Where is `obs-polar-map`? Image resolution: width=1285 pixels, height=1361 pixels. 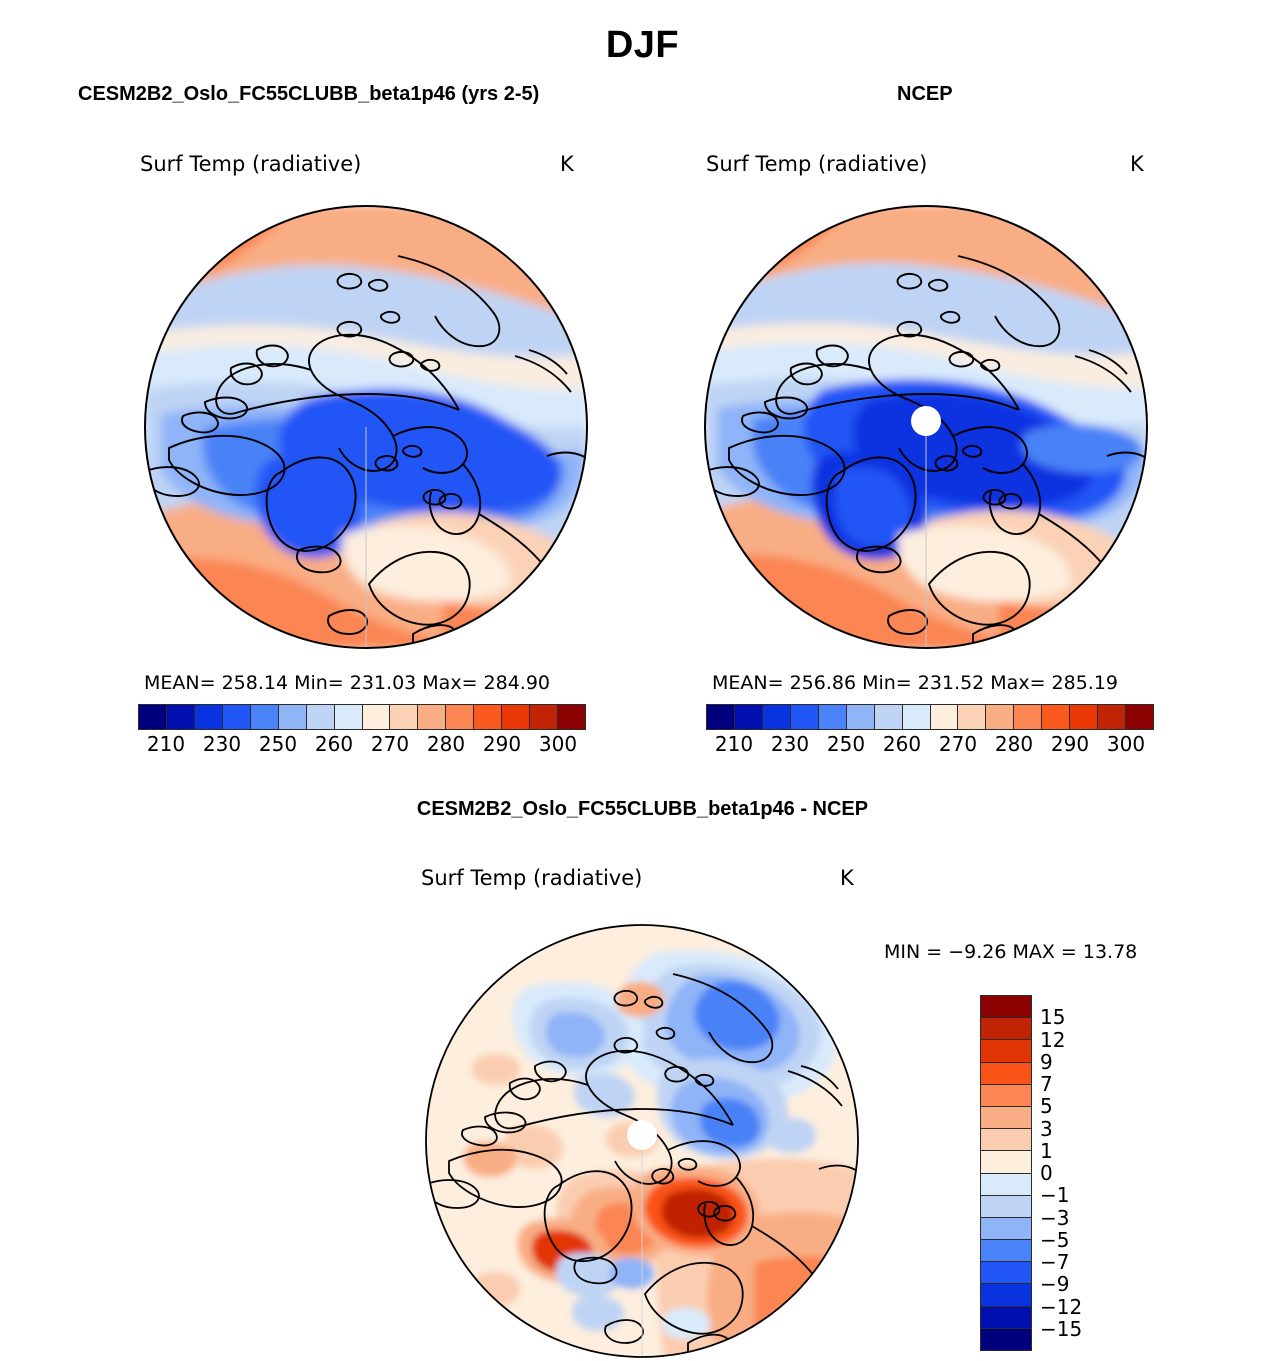
obs-polar-map is located at coordinates (926, 427).